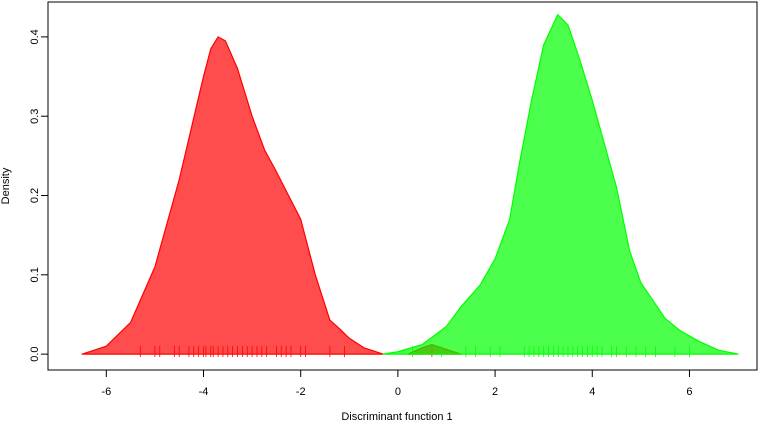 This screenshot has height=428, width=767. Describe the element at coordinates (689, 392) in the screenshot. I see `x-tick-label: 6` at that location.